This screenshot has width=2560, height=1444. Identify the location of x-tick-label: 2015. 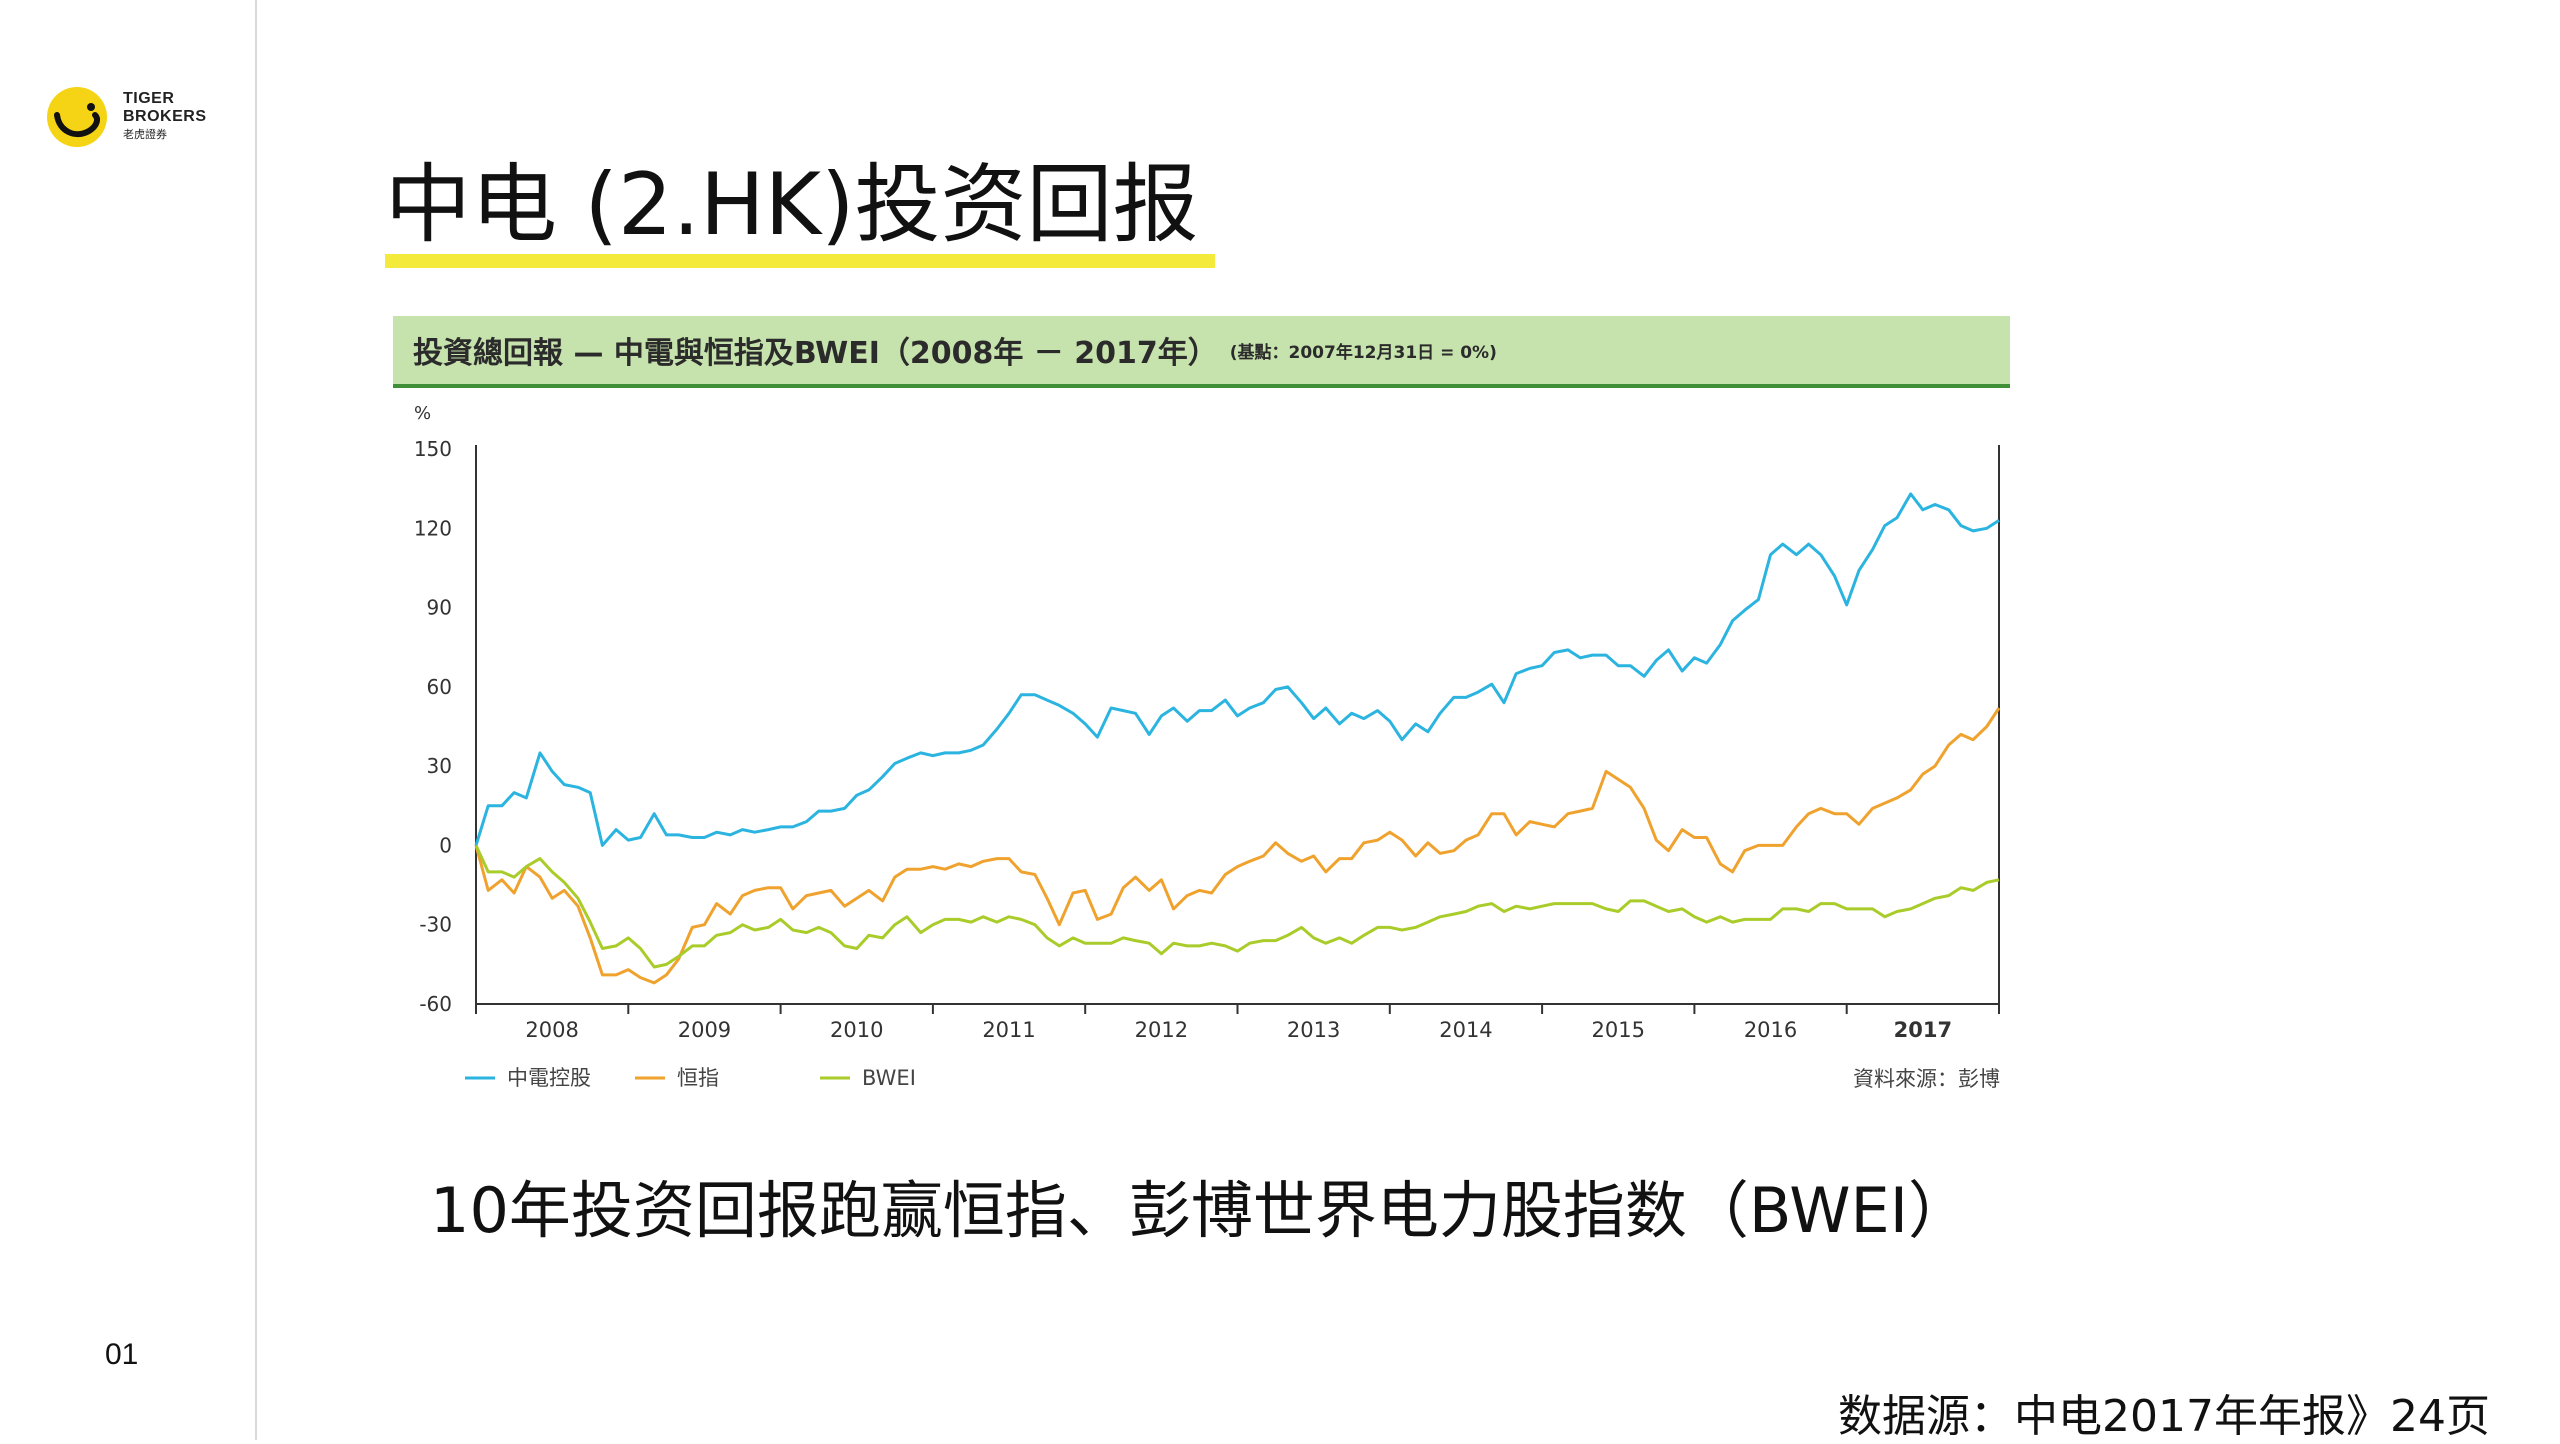
(1618, 1030).